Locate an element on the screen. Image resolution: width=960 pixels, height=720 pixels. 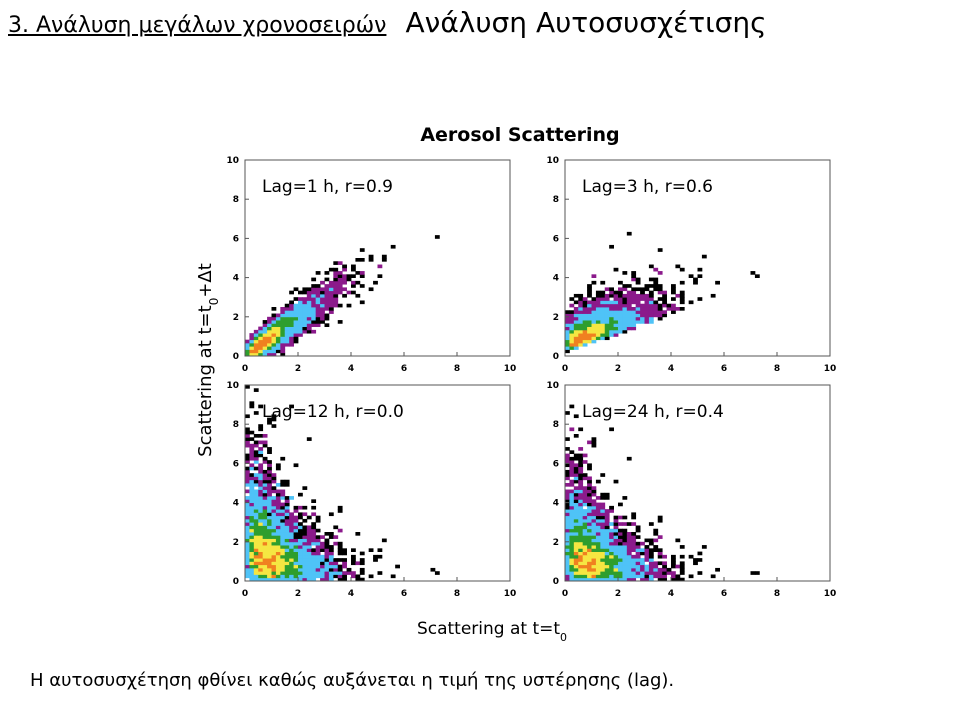
x-tick-label: 0 is located at coordinates (565, 369).